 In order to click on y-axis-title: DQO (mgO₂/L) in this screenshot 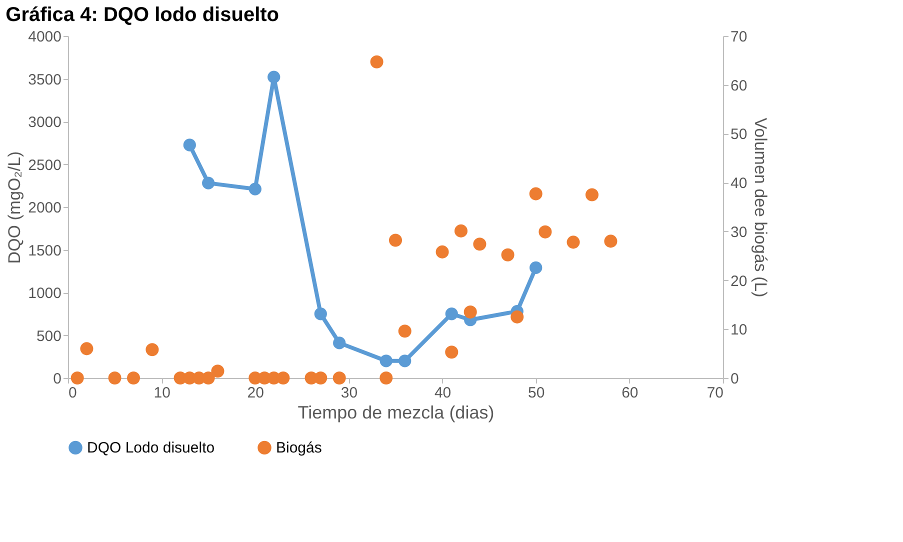, I will do `click(14, 207)`.